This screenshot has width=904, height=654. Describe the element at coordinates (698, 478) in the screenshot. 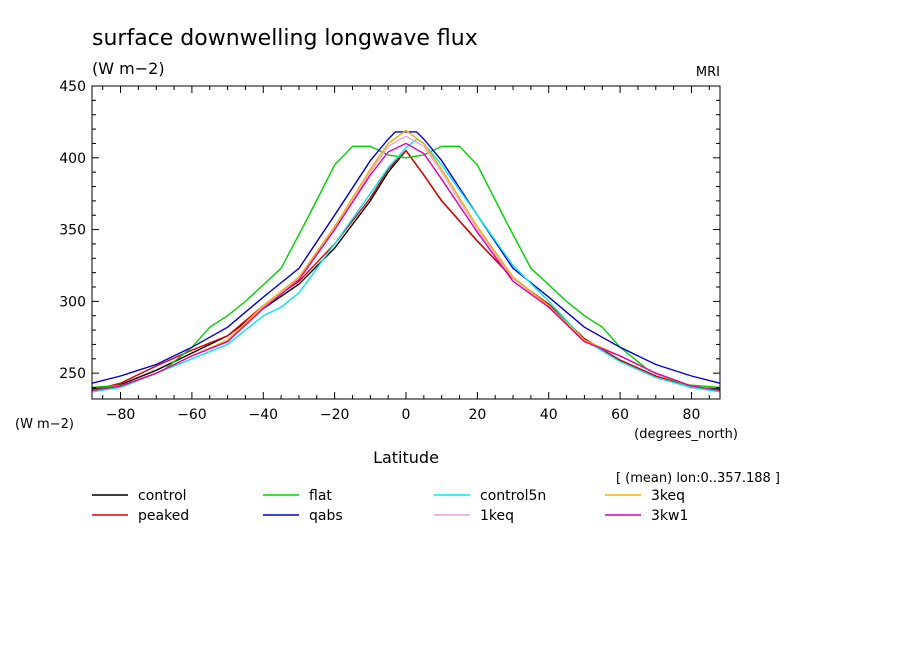

I see `mean-note: [ (mean) lon:0..357.188 ]` at that location.